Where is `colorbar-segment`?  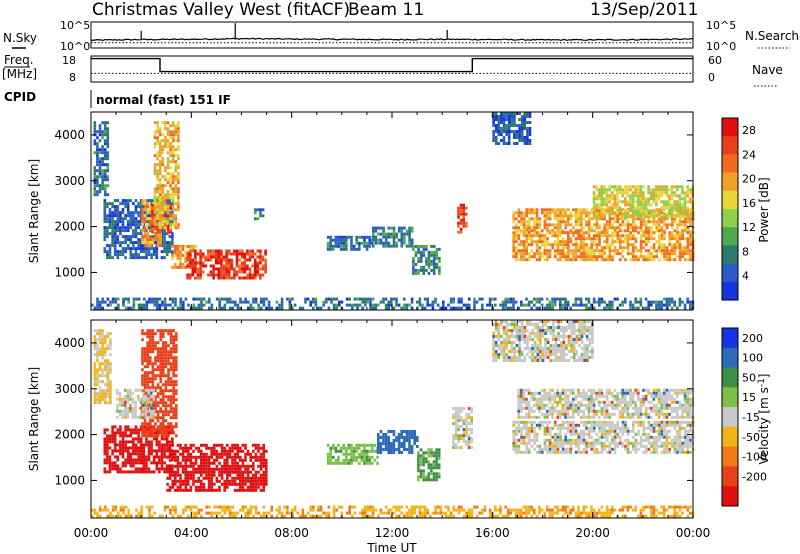 colorbar-segment is located at coordinates (730, 163).